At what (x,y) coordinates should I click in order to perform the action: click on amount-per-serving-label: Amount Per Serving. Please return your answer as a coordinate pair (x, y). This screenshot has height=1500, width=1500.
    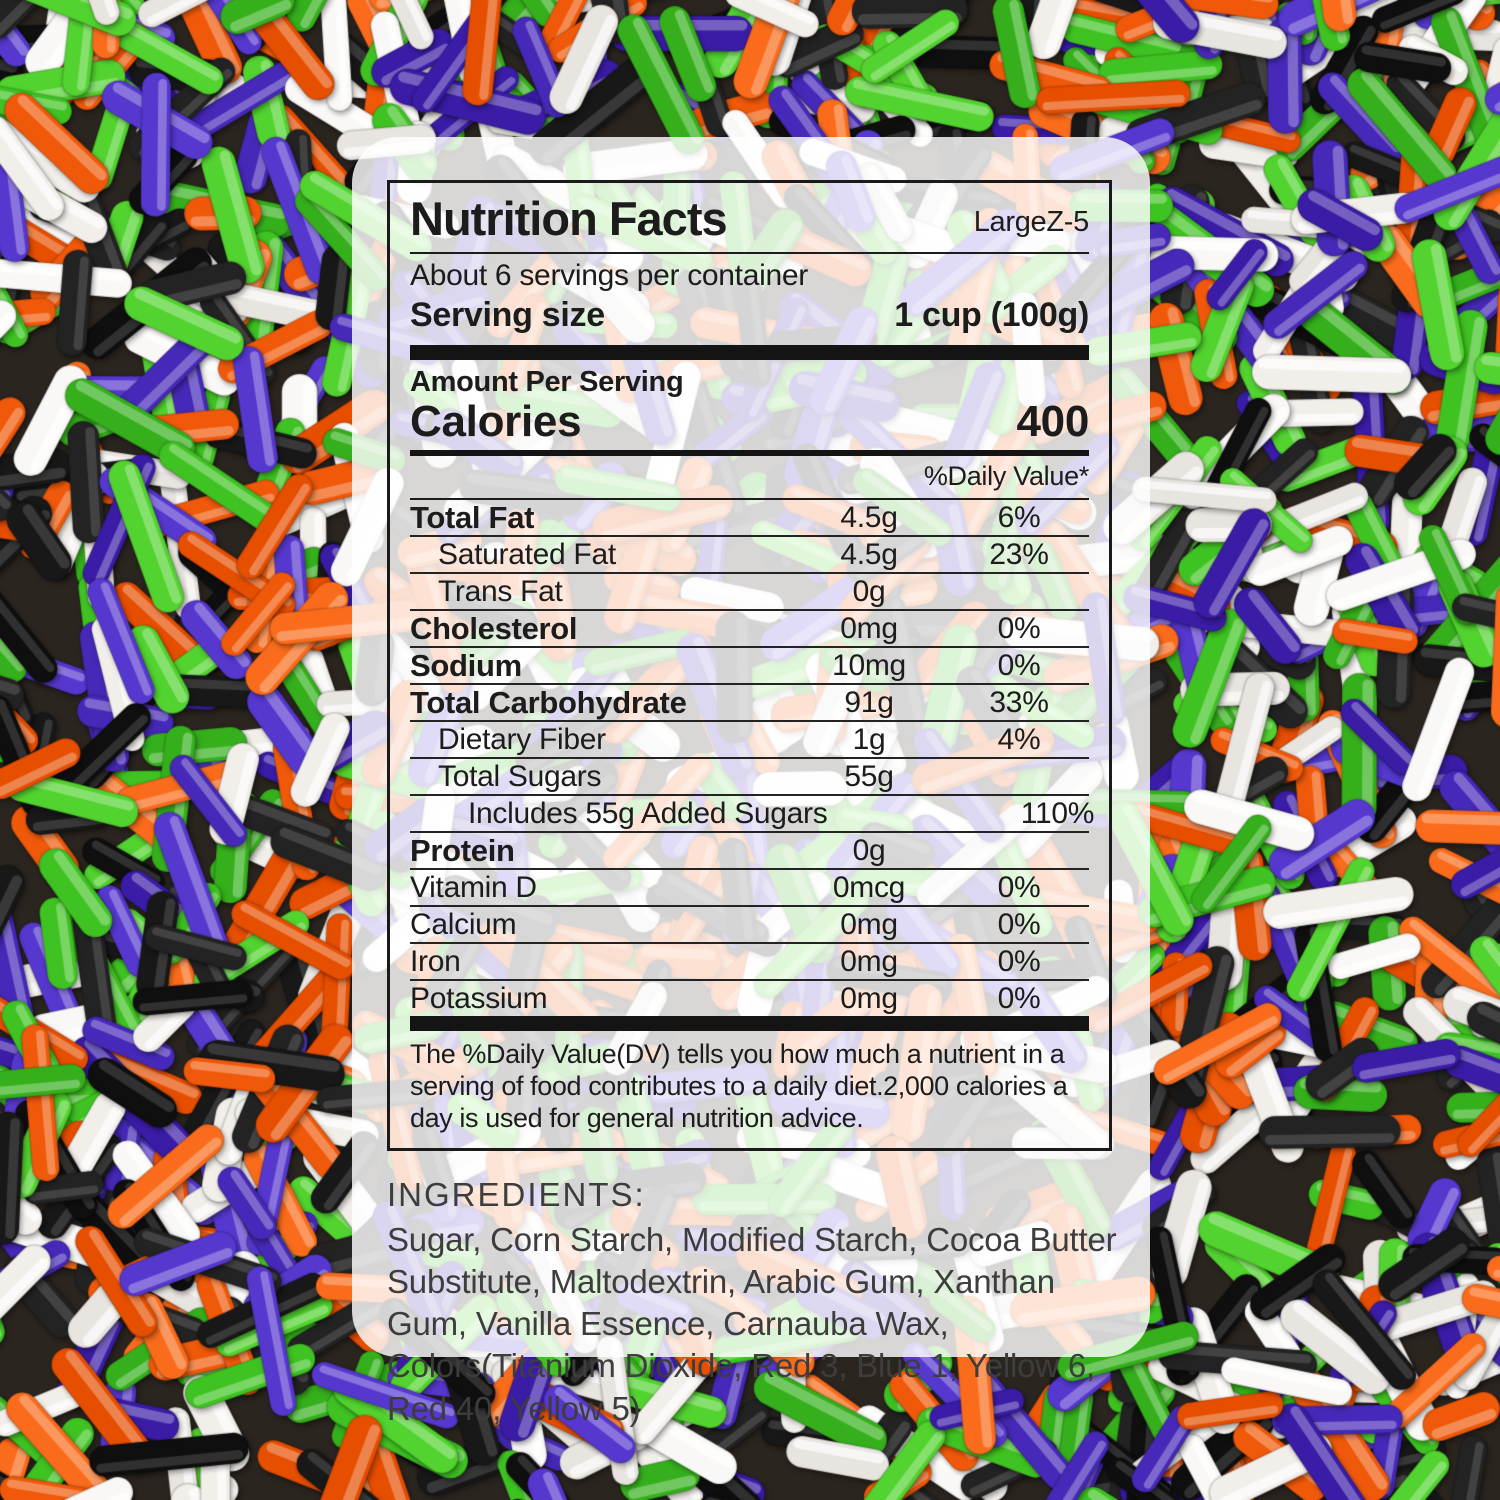
    Looking at the image, I should click on (547, 381).